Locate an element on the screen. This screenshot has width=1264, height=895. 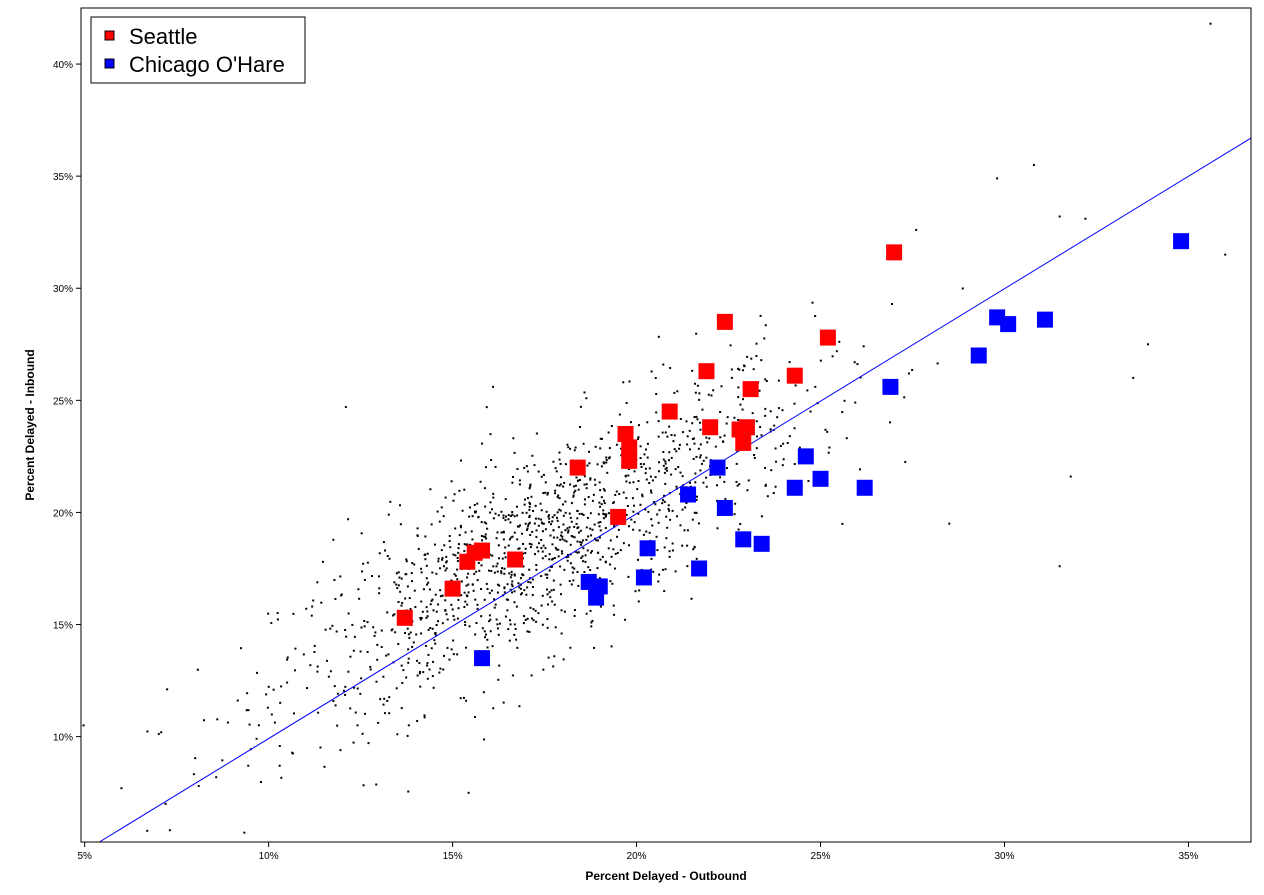
y-tick-label: 35% is located at coordinates (63, 177).